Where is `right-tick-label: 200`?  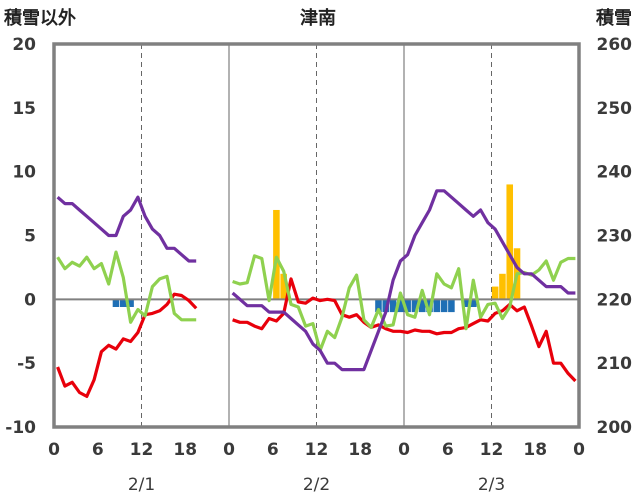 right-tick-label: 200 is located at coordinates (615, 428).